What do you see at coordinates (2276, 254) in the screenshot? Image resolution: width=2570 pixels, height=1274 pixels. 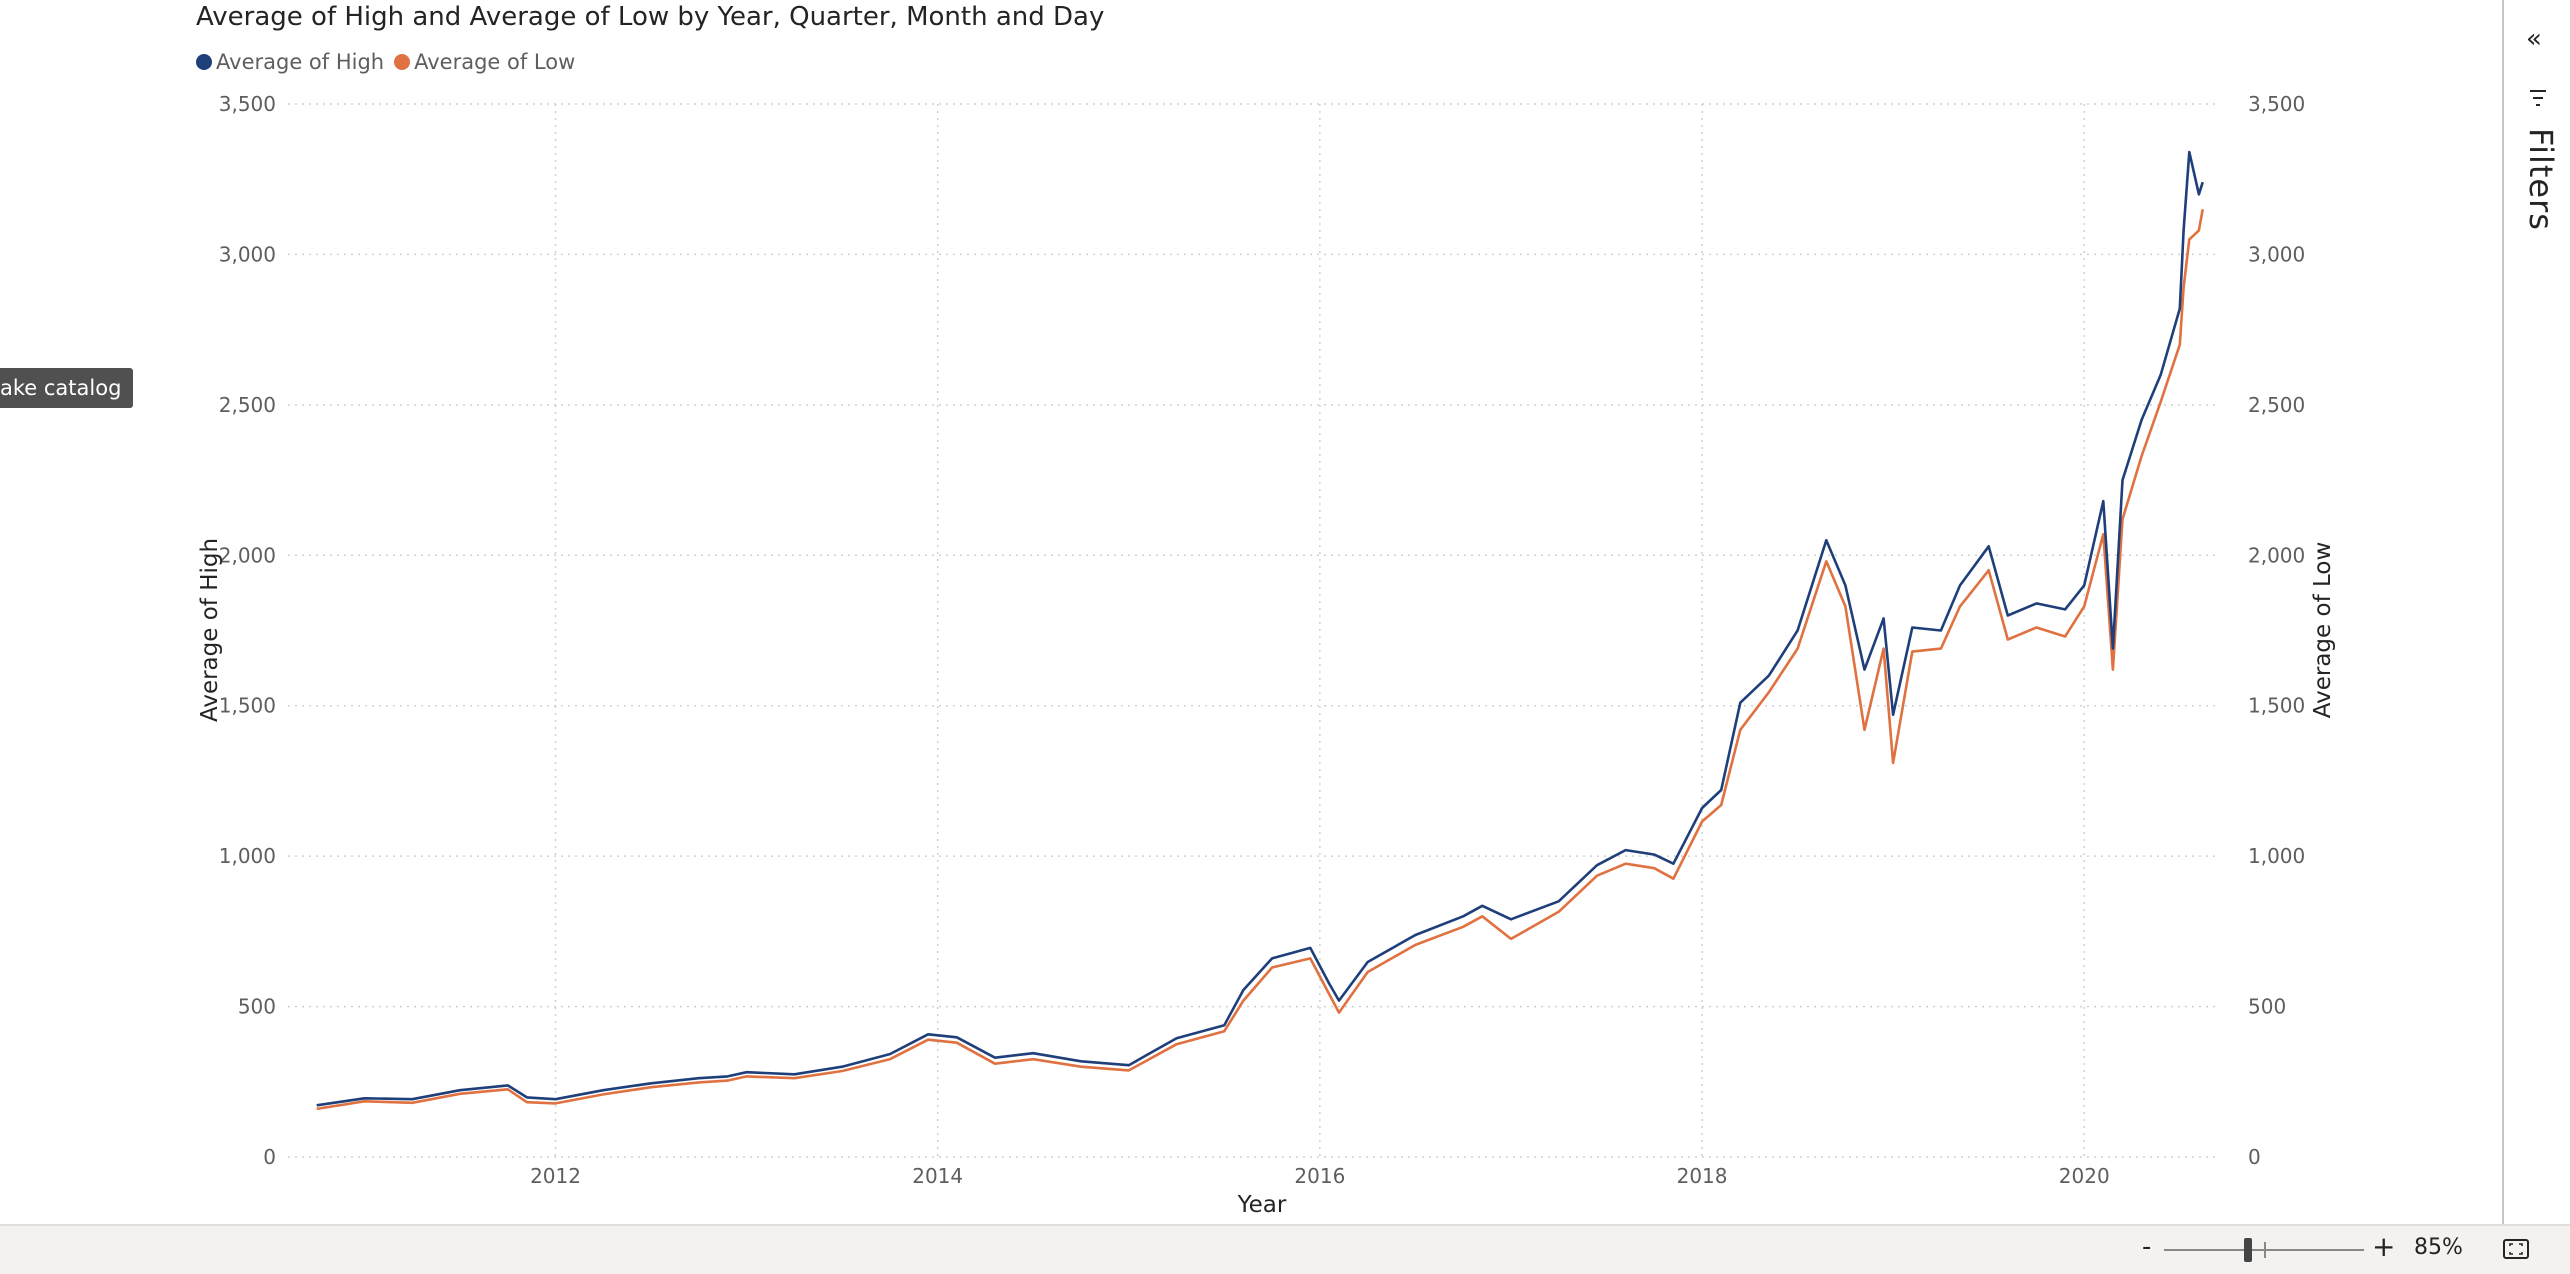 I see `y-tick-label-right: 3,000` at bounding box center [2276, 254].